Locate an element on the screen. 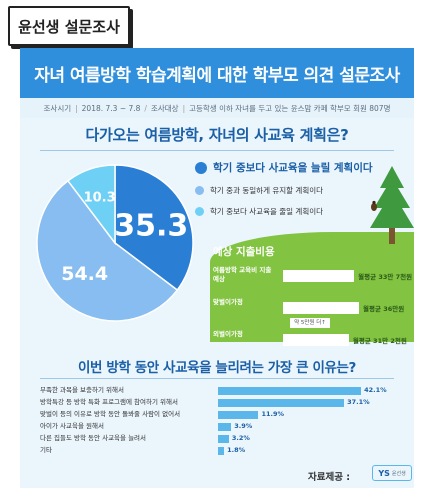  reason-row: 방학특강 등 방학 특화 프로그램에 참여하기 위해서 37.1% is located at coordinates (220, 403).